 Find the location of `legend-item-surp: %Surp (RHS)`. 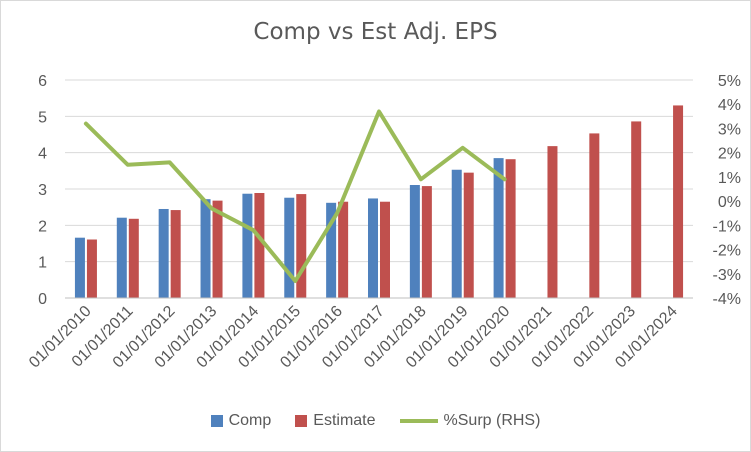

legend-item-surp: %Surp (RHS) is located at coordinates (470, 421).